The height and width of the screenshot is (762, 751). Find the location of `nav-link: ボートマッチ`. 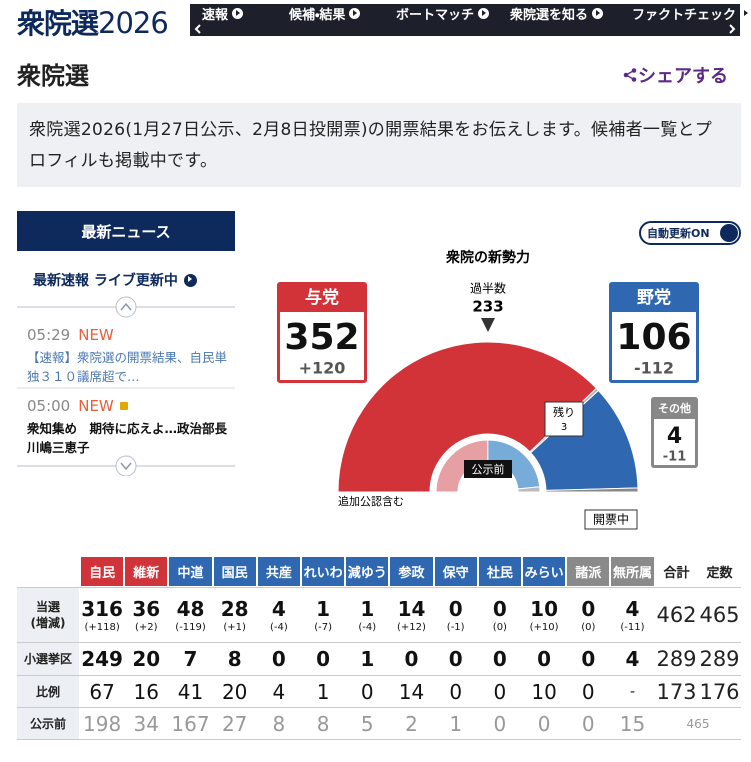

nav-link: ボートマッチ is located at coordinates (443, 13).